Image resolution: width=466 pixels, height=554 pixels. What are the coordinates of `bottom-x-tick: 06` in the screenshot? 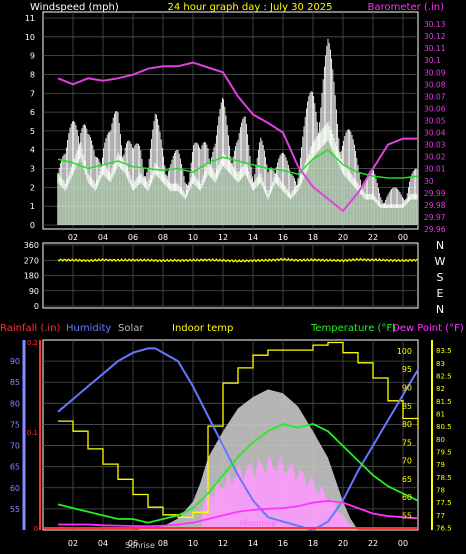 It's located at (133, 543).